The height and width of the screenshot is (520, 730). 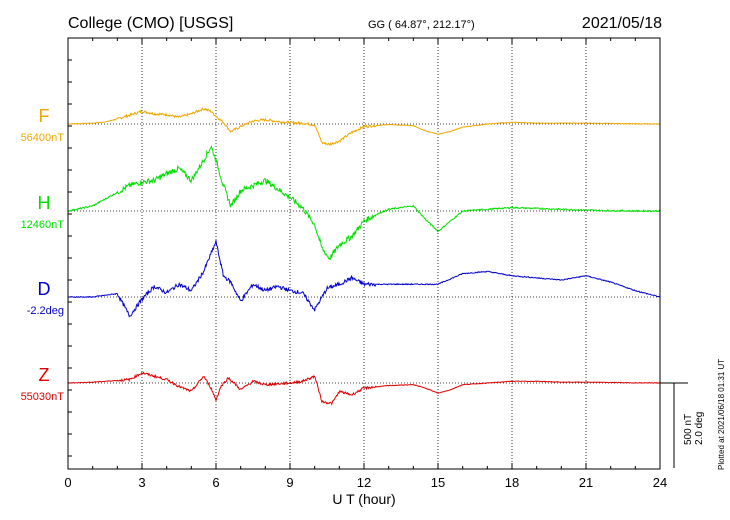 I want to click on scale-bar-deg-label: 2.0 deg, so click(x=699, y=428).